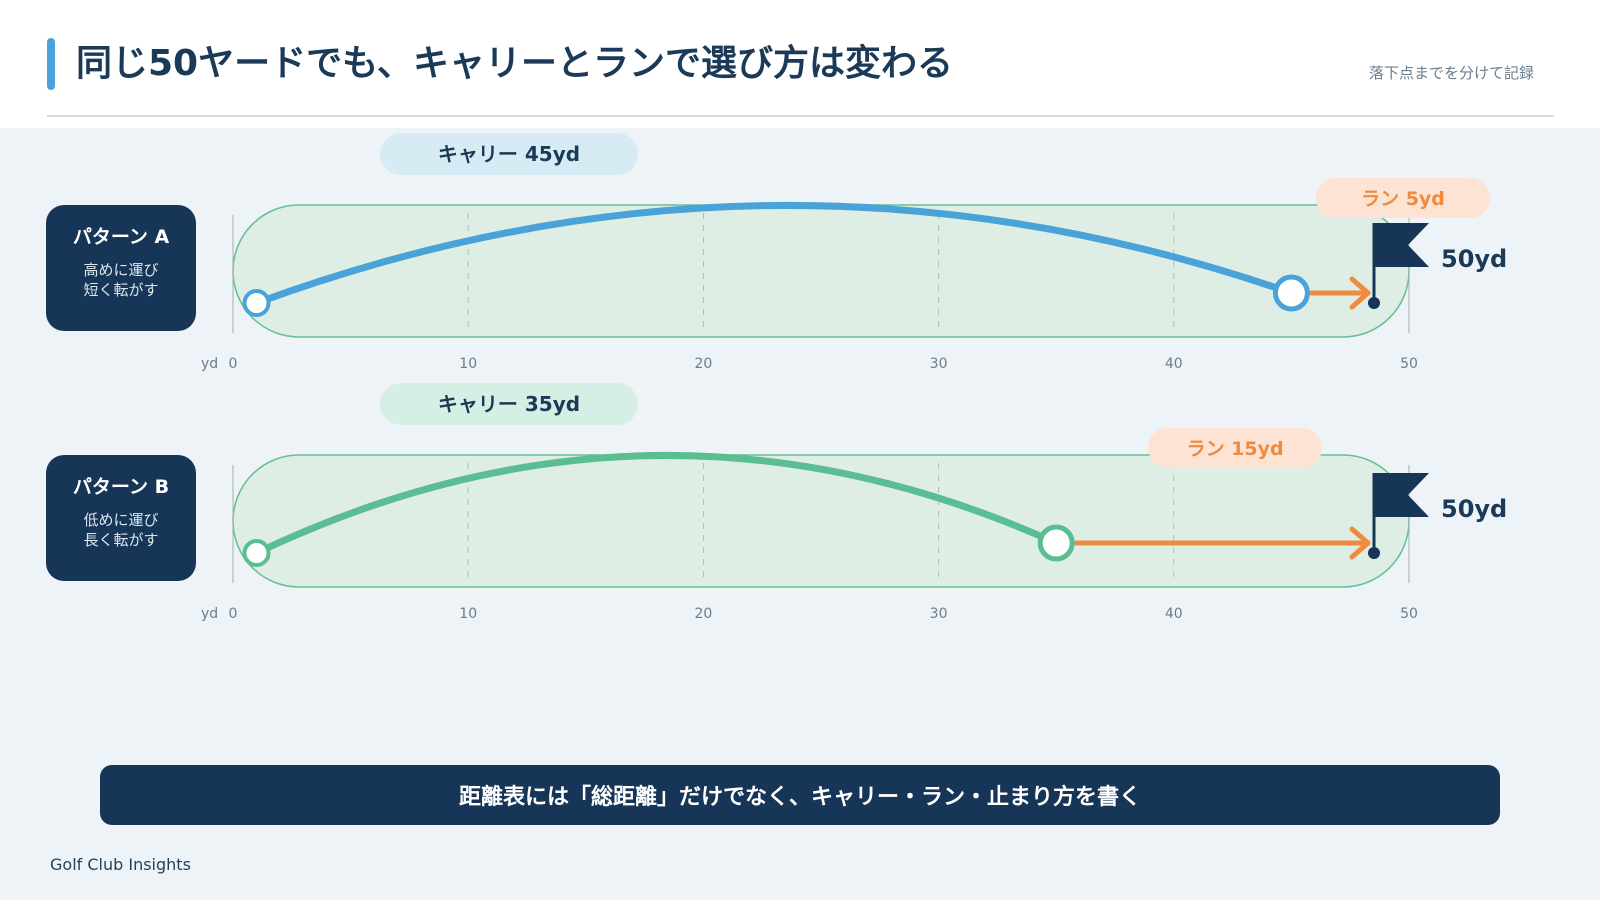 The width and height of the screenshot is (1600, 900). I want to click on pattern-b-hole, so click(1374, 553).